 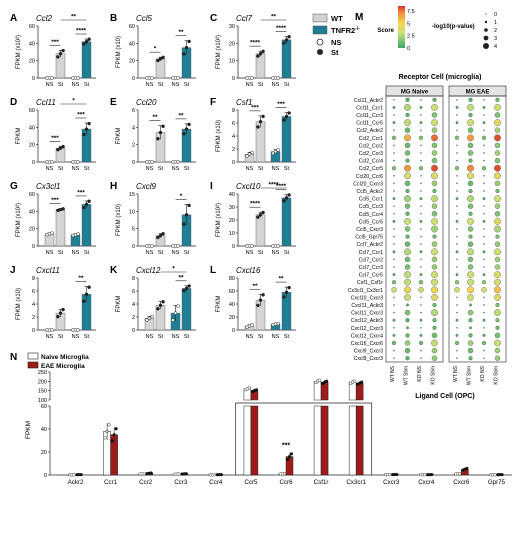 What do you see at coordinates (371, 260) in the screenshot?
I see `row-label: Ccl7_Ccr2` at bounding box center [371, 260].